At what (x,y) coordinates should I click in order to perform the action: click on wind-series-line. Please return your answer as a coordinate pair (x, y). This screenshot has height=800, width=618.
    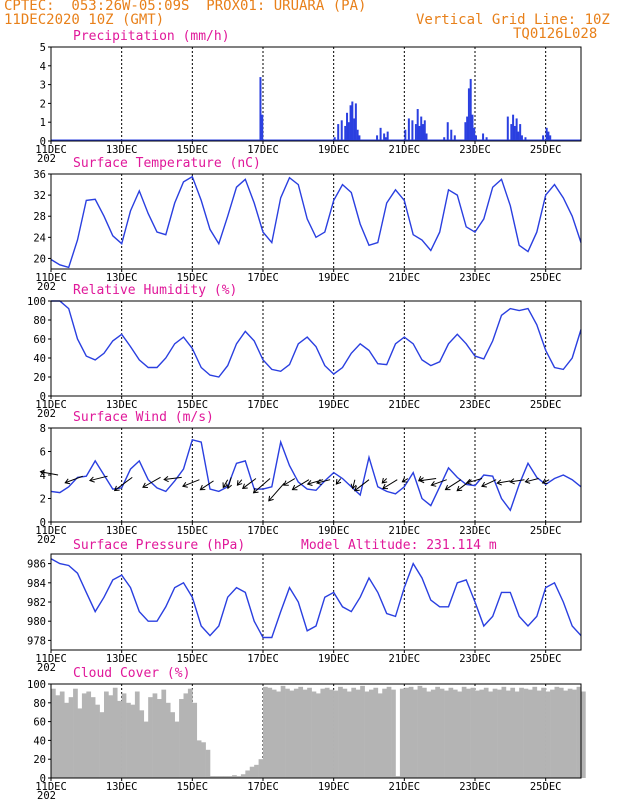
    Looking at the image, I should click on (316, 475).